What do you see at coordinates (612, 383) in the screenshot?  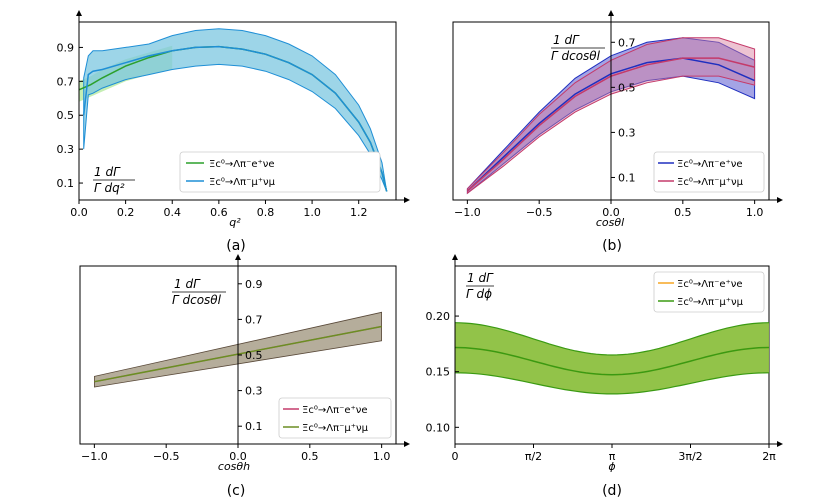 I see `panel-d-band-lower-edge` at bounding box center [612, 383].